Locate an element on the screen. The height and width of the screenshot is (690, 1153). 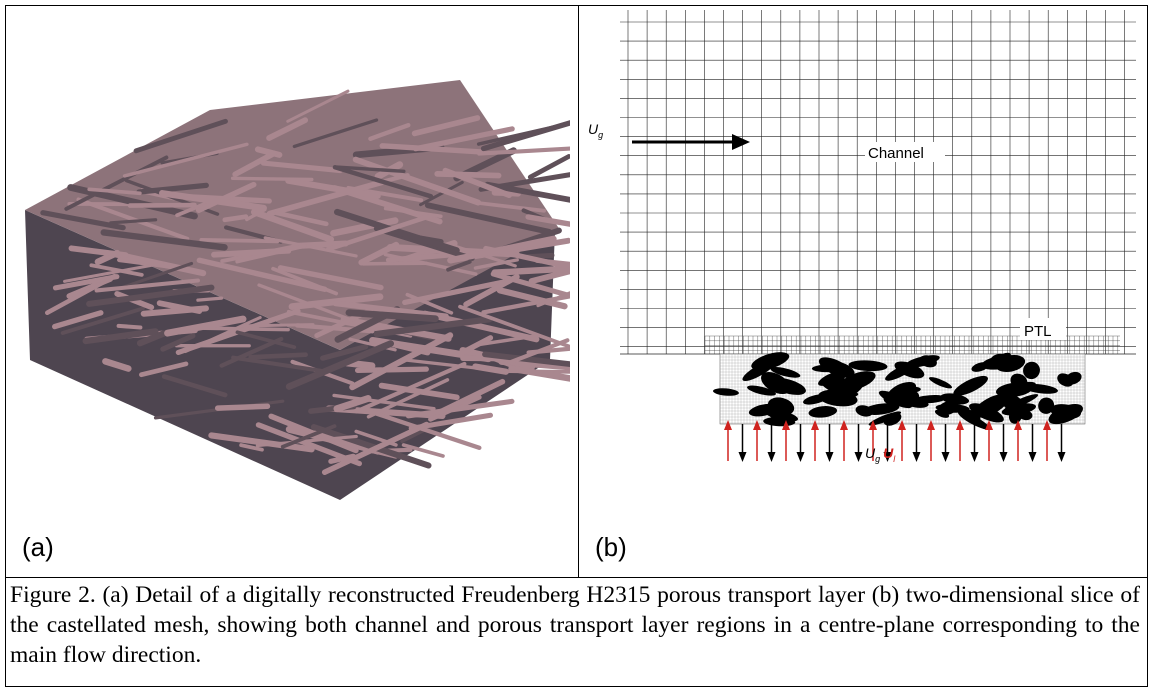
symbol: U is located at coordinates (870, 453).